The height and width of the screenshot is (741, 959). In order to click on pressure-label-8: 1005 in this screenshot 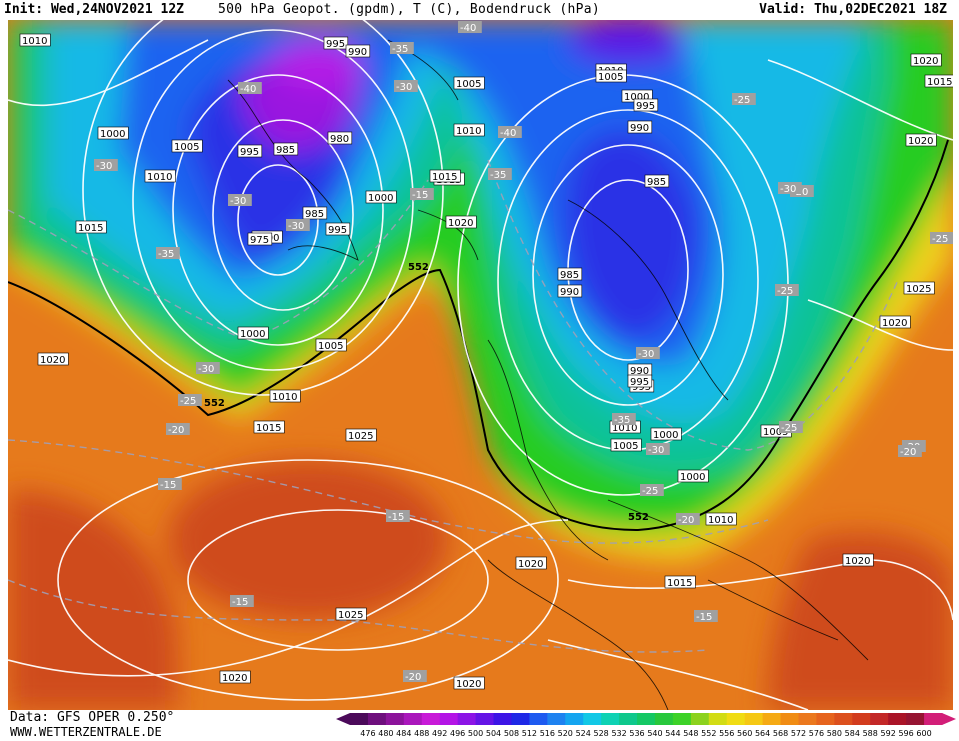, I will do `click(187, 146)`.